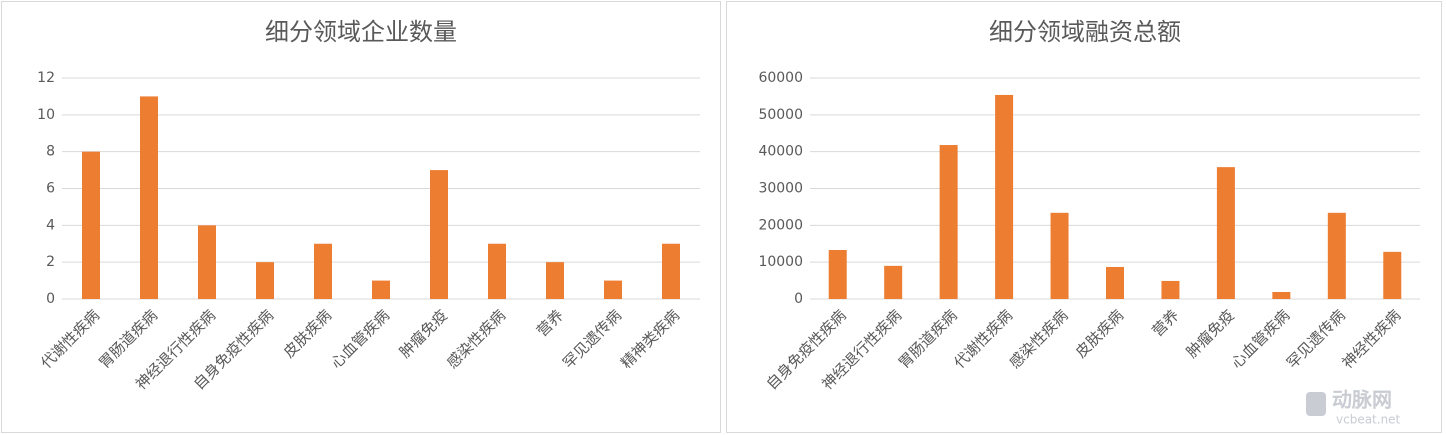 Image resolution: width=1446 pixels, height=435 pixels. I want to click on y-tick-label: 10, so click(46, 115).